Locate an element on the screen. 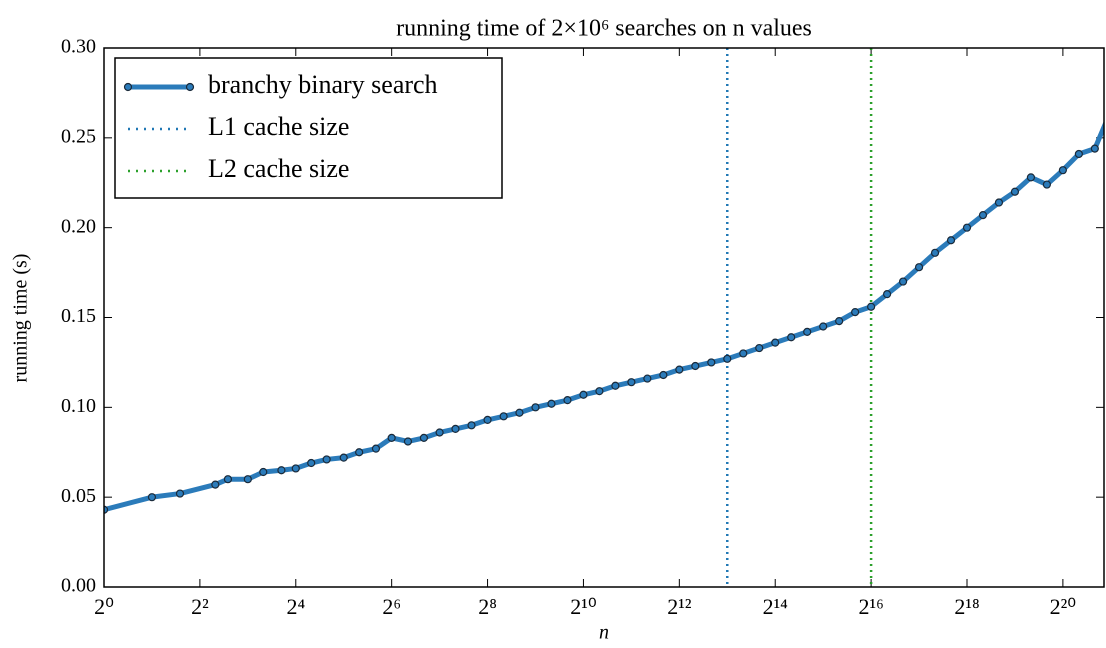 Image resolution: width=1106 pixels, height=648 pixels. y-axis-label: running time (s) is located at coordinates (21, 318).